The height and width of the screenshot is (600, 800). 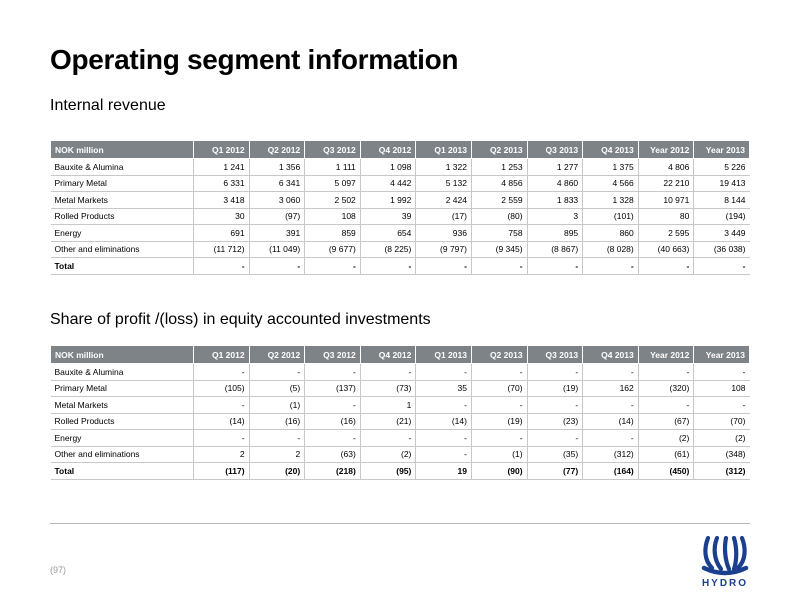 What do you see at coordinates (388, 167) in the screenshot?
I see `table-cell: 1 098` at bounding box center [388, 167].